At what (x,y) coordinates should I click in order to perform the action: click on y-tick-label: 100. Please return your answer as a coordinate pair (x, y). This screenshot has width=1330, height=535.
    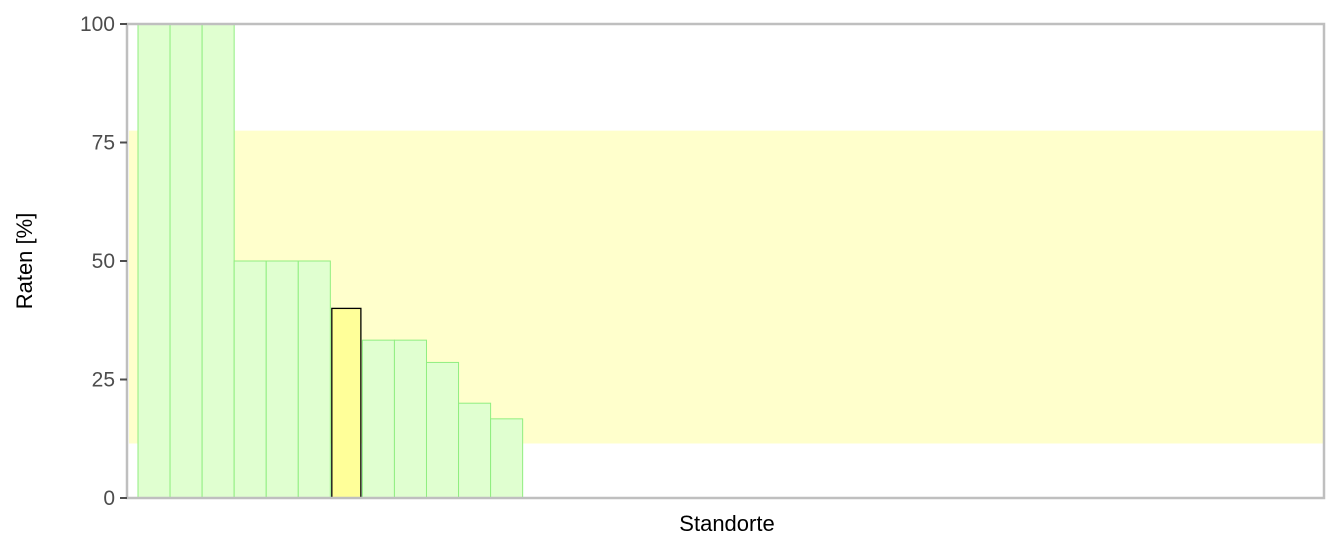
    Looking at the image, I should click on (97, 24).